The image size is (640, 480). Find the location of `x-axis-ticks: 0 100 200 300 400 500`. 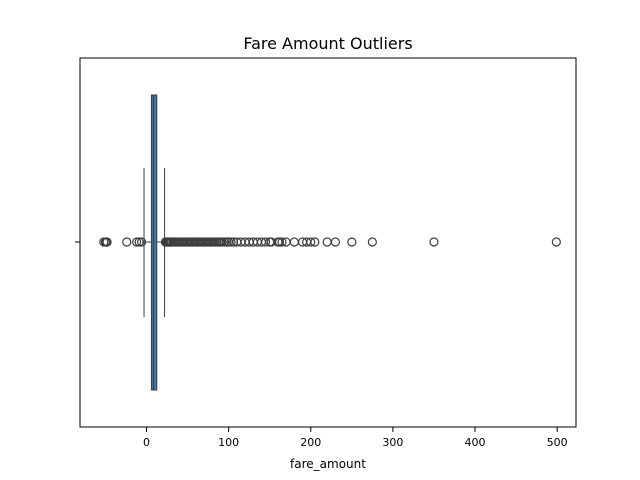

x-axis-ticks: 0 100 200 300 400 500 is located at coordinates (355, 438).